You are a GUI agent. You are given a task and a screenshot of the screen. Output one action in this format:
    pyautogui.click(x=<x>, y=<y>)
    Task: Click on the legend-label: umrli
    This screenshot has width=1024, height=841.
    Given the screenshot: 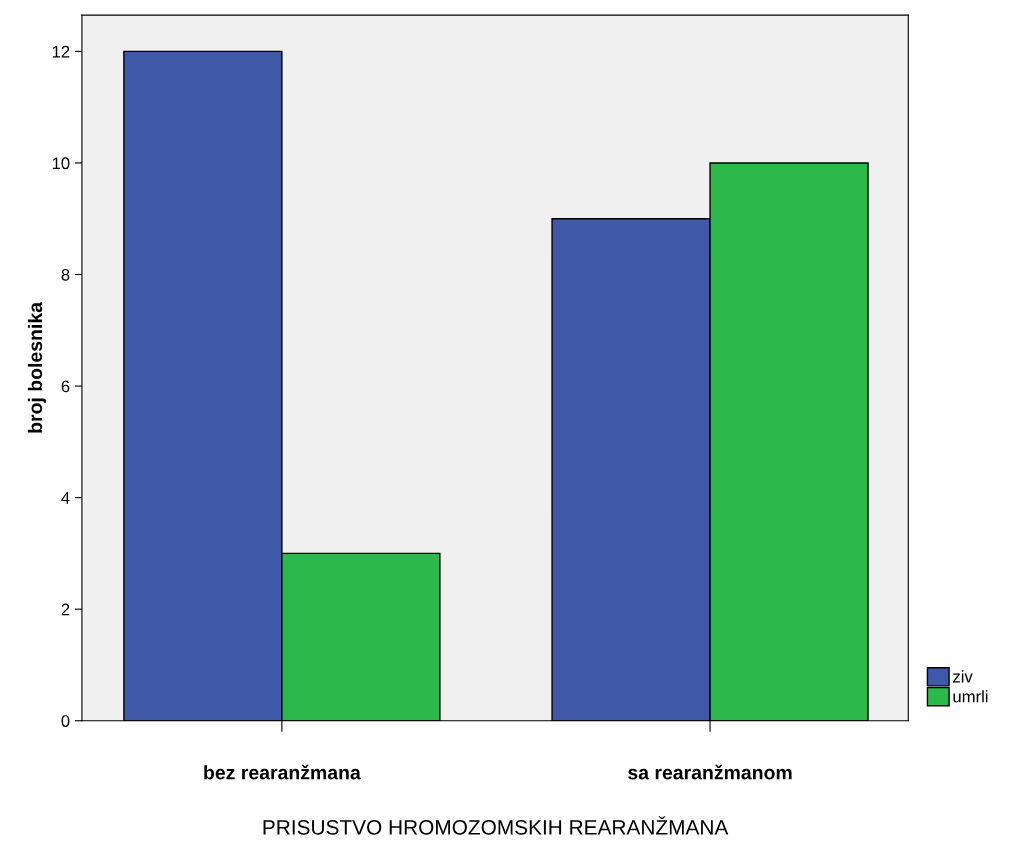 What is the action you would take?
    pyautogui.click(x=970, y=696)
    